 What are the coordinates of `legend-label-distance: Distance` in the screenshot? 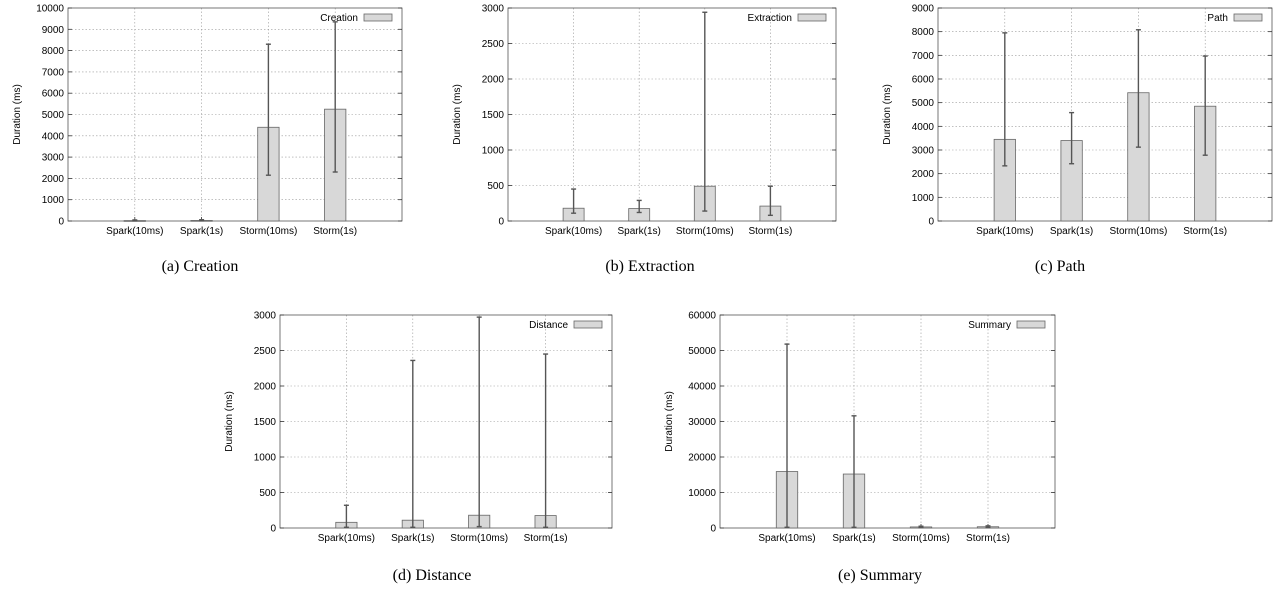 It's located at (548, 325).